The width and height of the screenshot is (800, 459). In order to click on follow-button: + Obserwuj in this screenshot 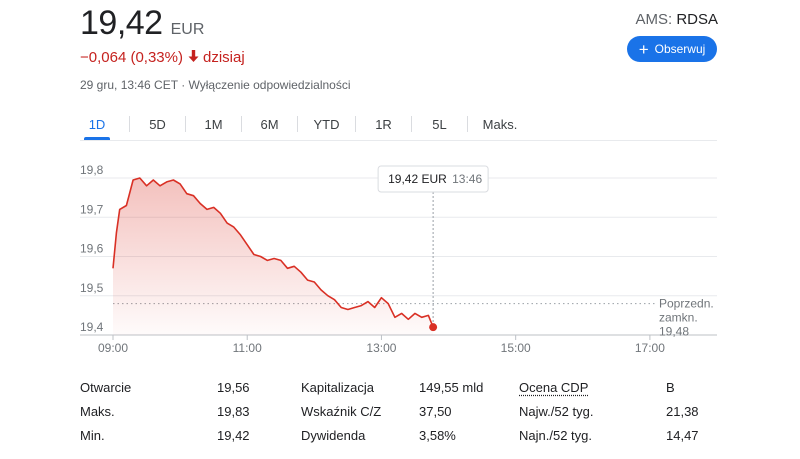, I will do `click(672, 49)`.